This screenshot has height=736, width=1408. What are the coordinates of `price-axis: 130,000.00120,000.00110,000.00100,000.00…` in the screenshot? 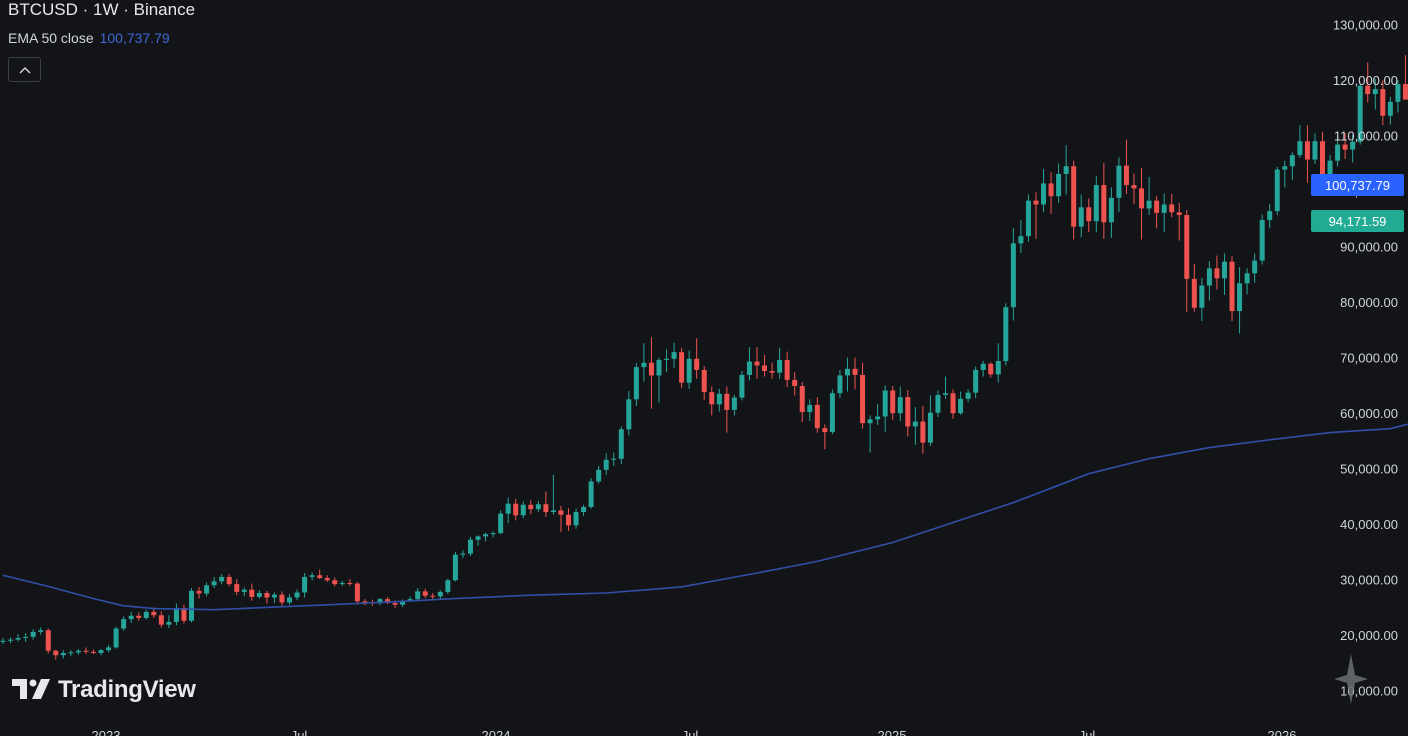 It's located at (1365, 358).